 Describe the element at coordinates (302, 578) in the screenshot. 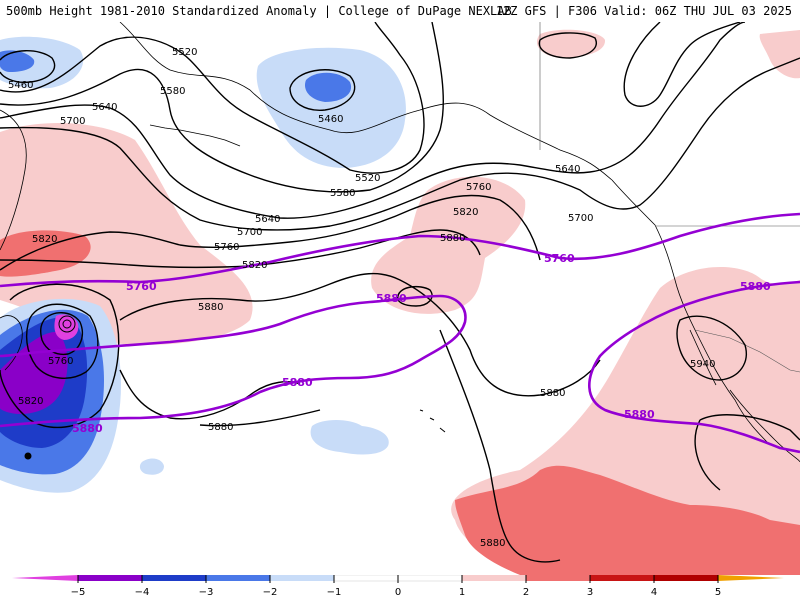

I see `legend-swatch-neg2` at that location.